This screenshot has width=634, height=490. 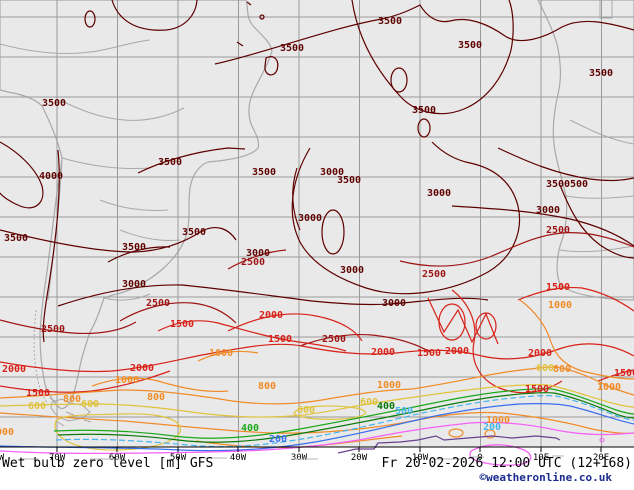 What do you see at coordinates (57, 458) in the screenshot?
I see `axis-tick-label: 70W` at bounding box center [57, 458].